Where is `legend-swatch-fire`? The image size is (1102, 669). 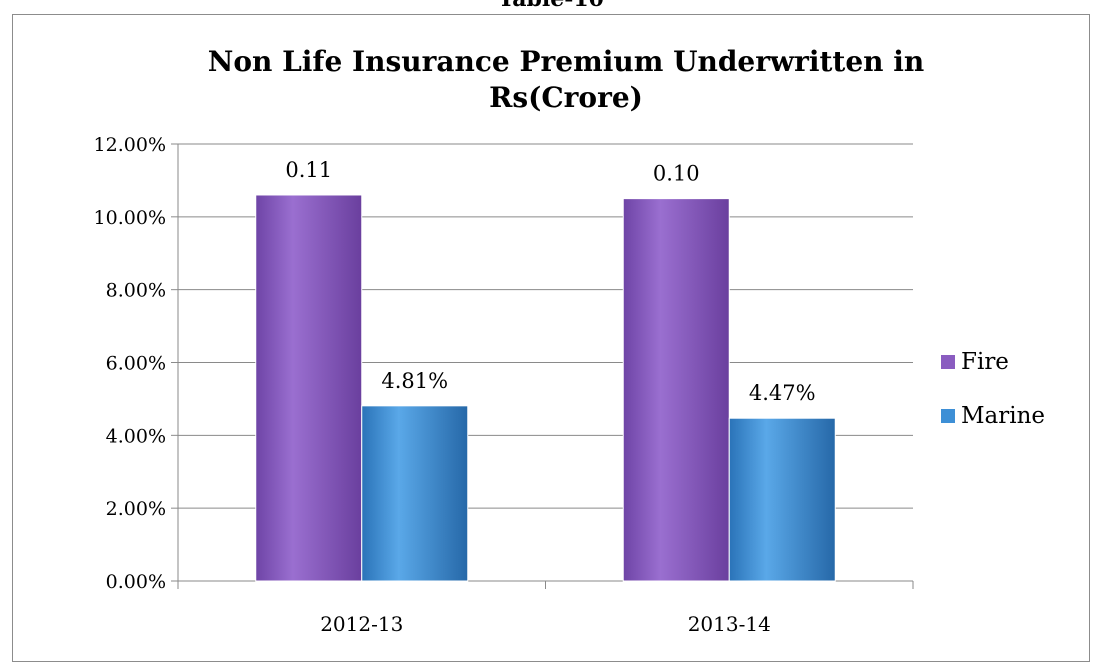 legend-swatch-fire is located at coordinates (948, 362).